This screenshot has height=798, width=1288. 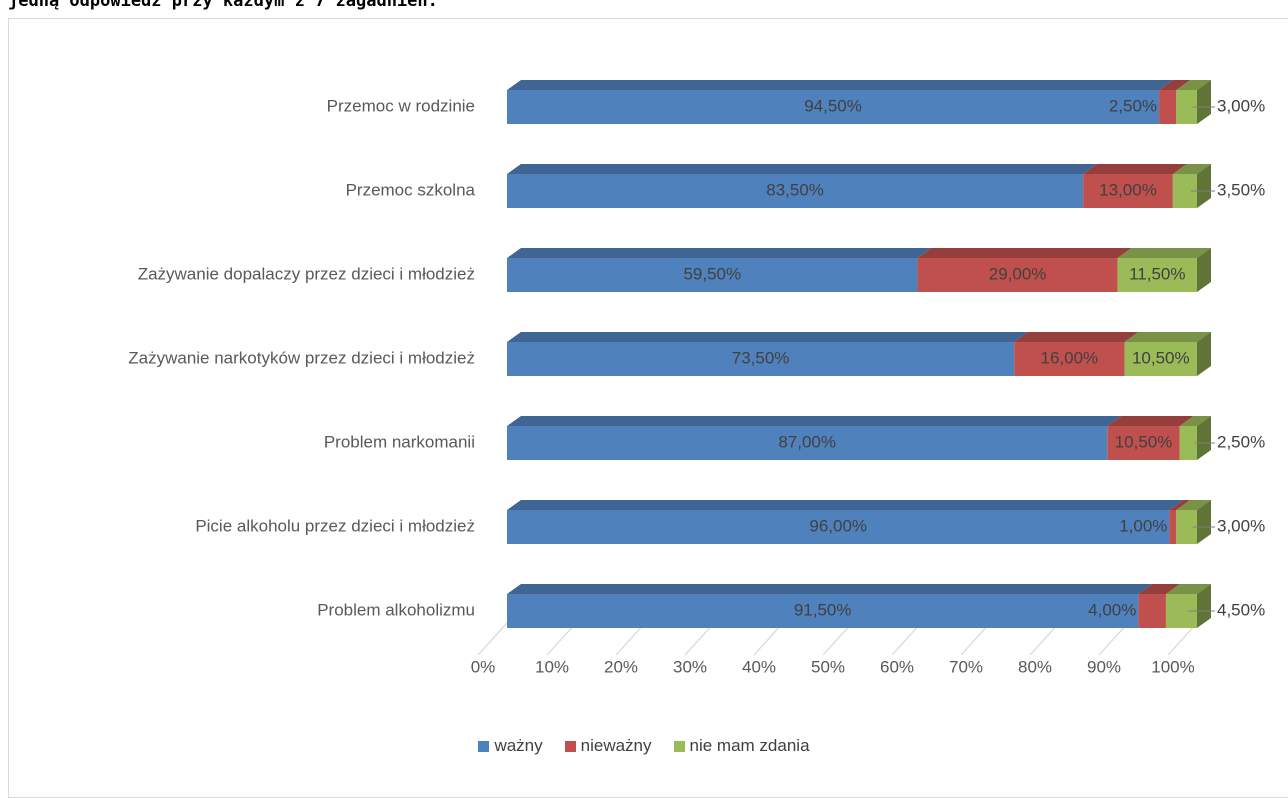 What do you see at coordinates (1172, 666) in the screenshot?
I see `x-tick-label: 100%` at bounding box center [1172, 666].